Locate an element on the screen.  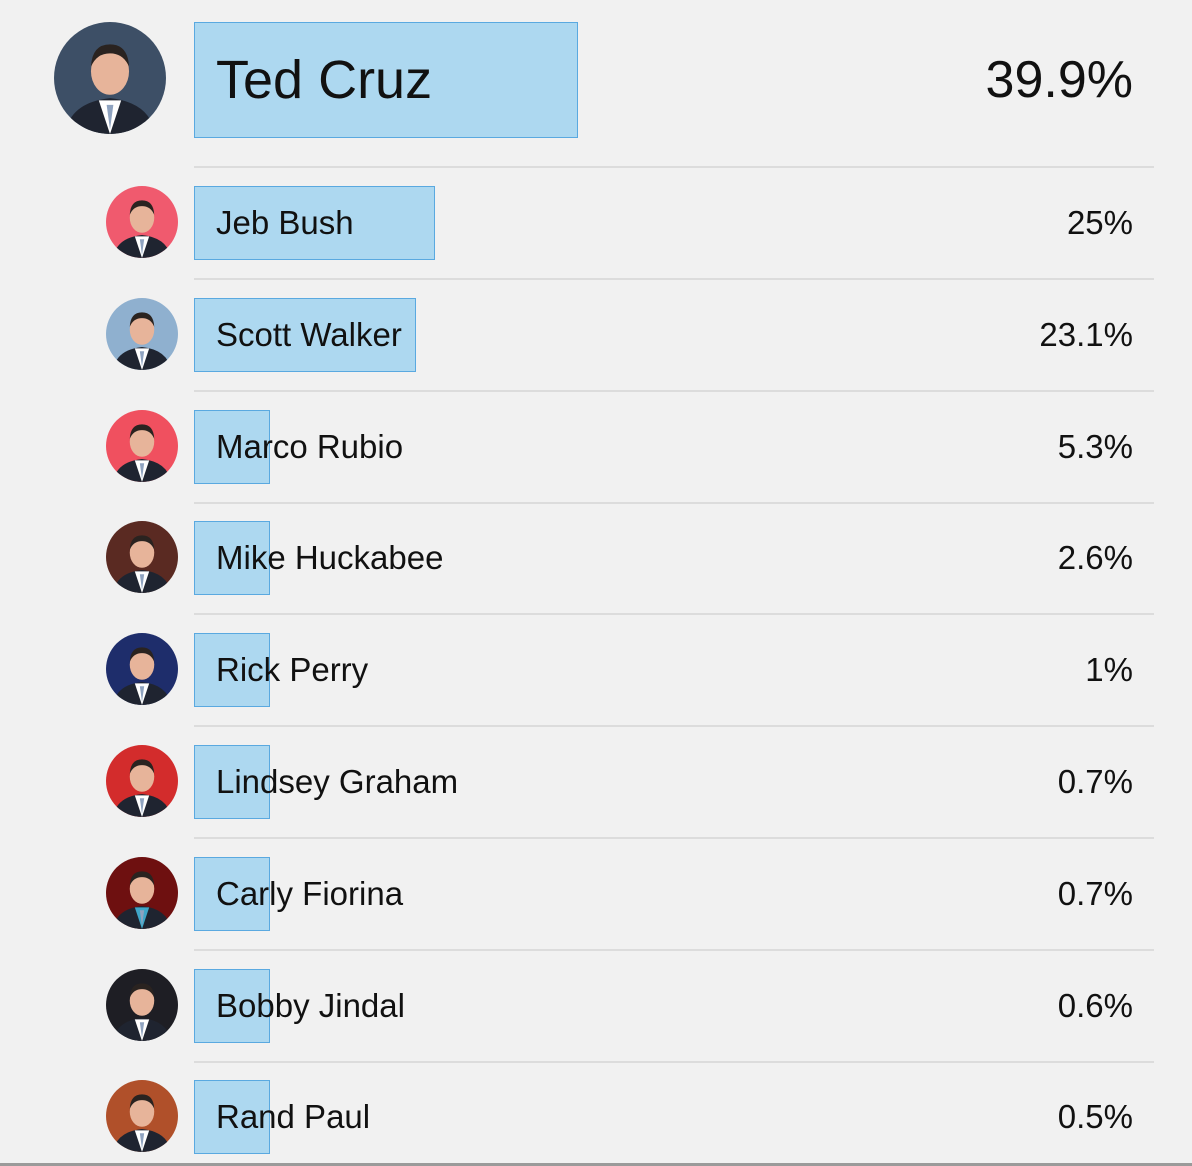
candidate-percent: 1% is located at coordinates (1109, 669).